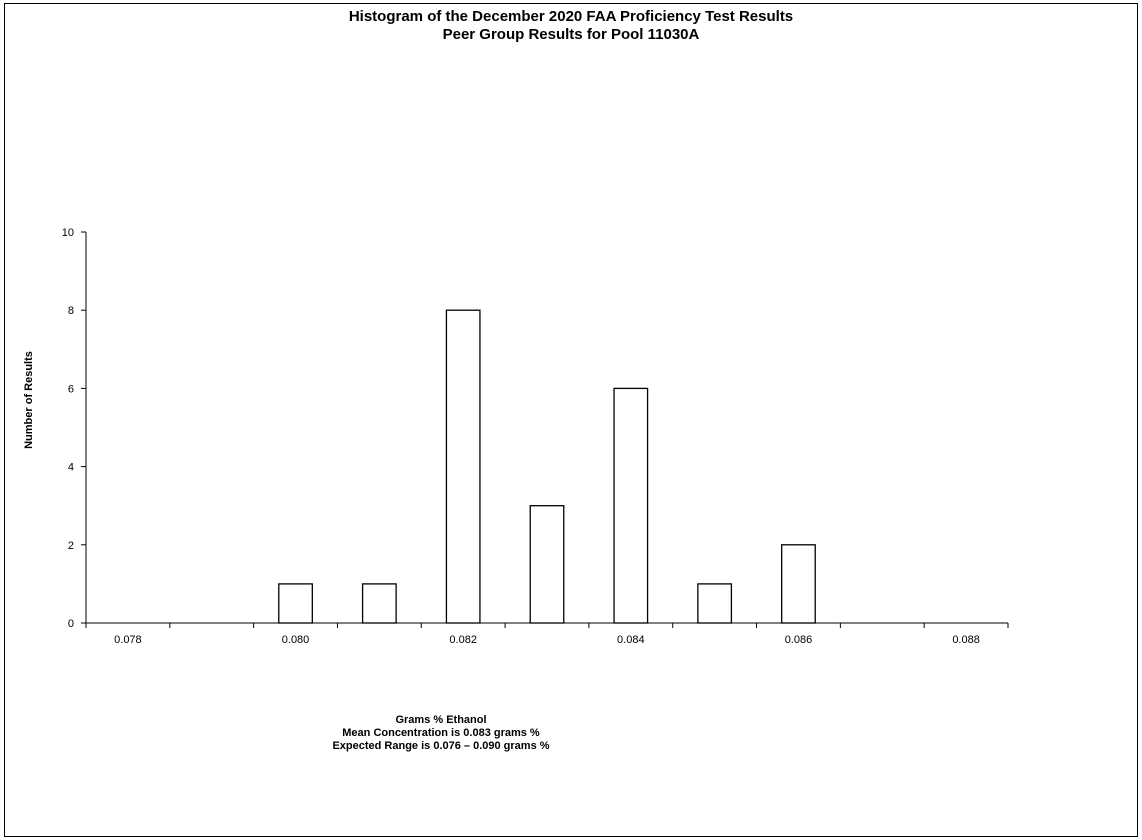 The height and width of the screenshot is (840, 1142). I want to click on y-tick-label: 2, so click(71, 546).